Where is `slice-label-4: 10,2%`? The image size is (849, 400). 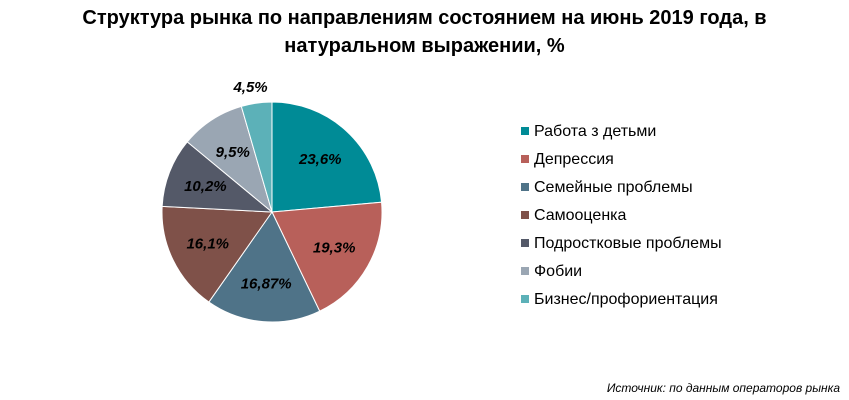
slice-label-4: 10,2% is located at coordinates (205, 186).